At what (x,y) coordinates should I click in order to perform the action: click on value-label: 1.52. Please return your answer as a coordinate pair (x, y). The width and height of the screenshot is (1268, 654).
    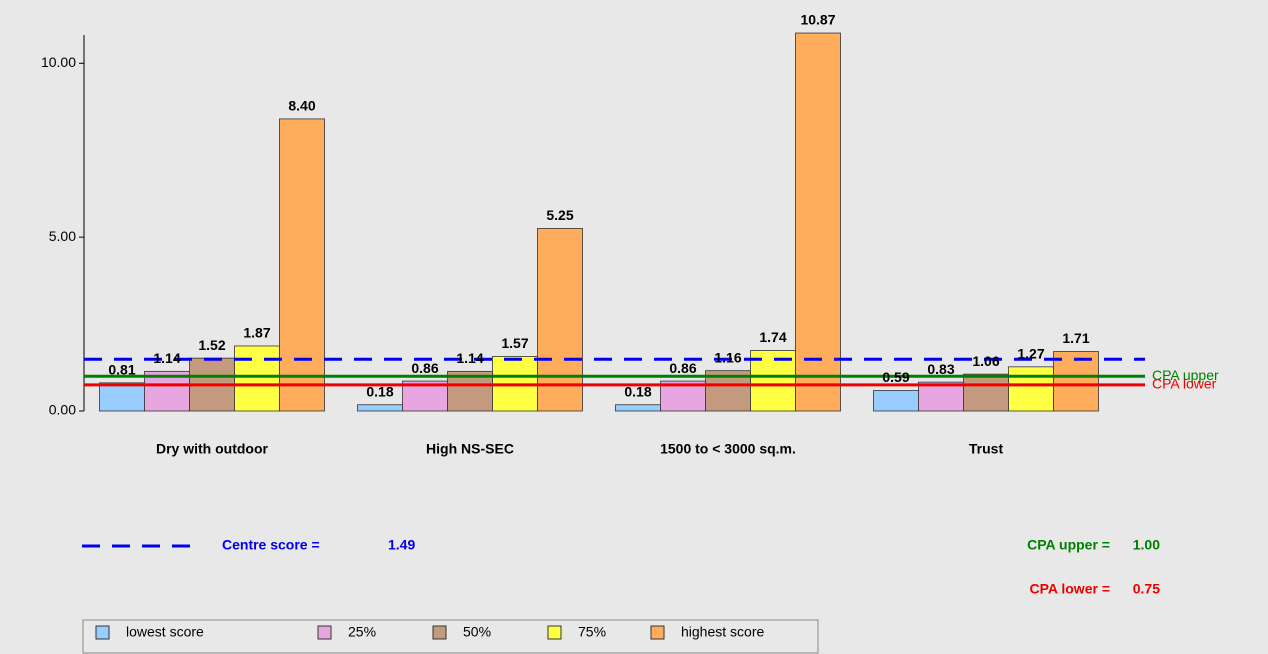
    Looking at the image, I should click on (211, 345).